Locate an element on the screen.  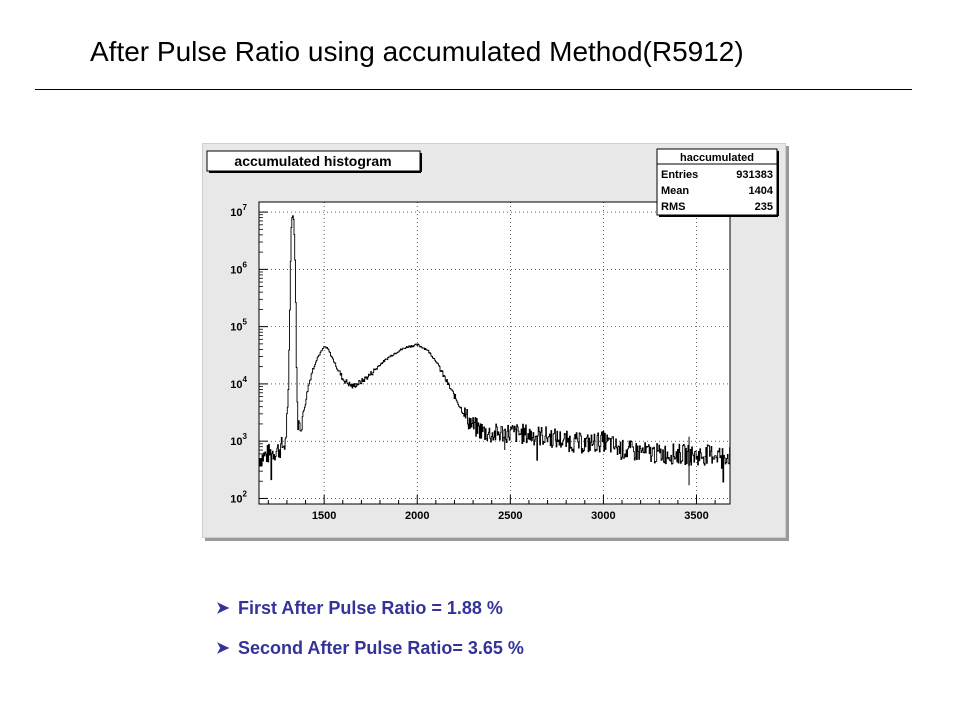
bullet-item: ➤ First After Pulse Ratio = 1.88 % is located at coordinates (370, 608).